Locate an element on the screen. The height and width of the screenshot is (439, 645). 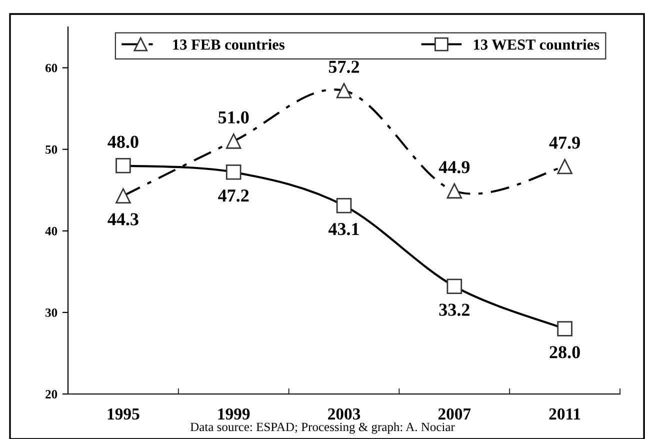
y-tick-label: 50 is located at coordinates (52, 149).